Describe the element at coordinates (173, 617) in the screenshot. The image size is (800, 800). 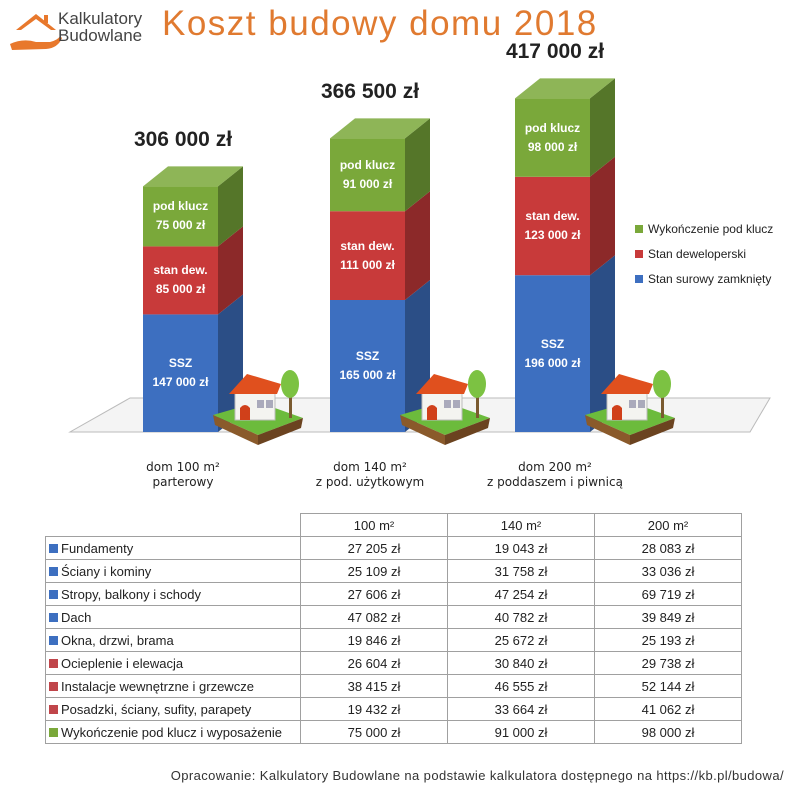
I see `row-label-cell: Dach` at that location.